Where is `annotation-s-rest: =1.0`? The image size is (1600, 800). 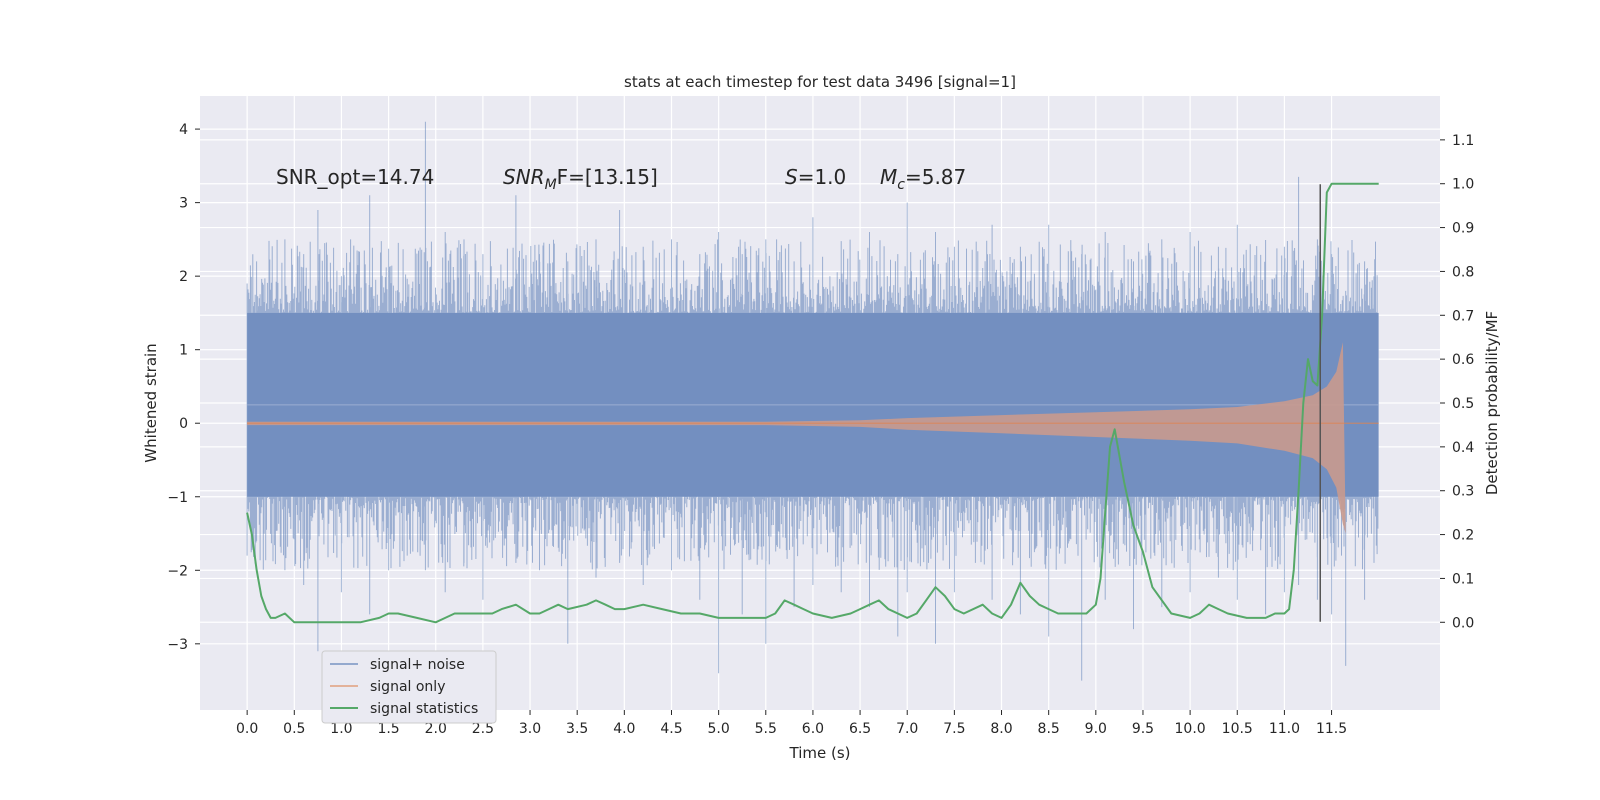 annotation-s-rest: =1.0 is located at coordinates (822, 177).